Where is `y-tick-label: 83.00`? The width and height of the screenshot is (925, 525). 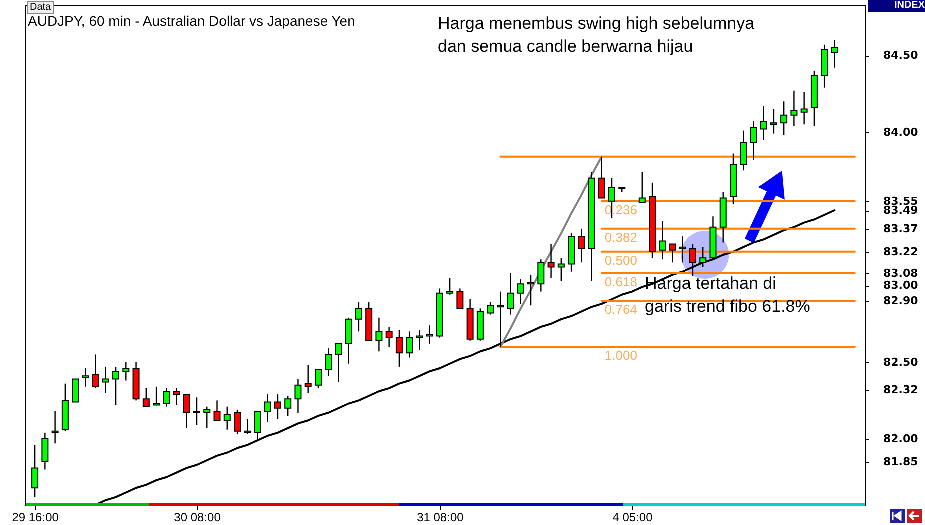 y-tick-label: 83.00 is located at coordinates (901, 285).